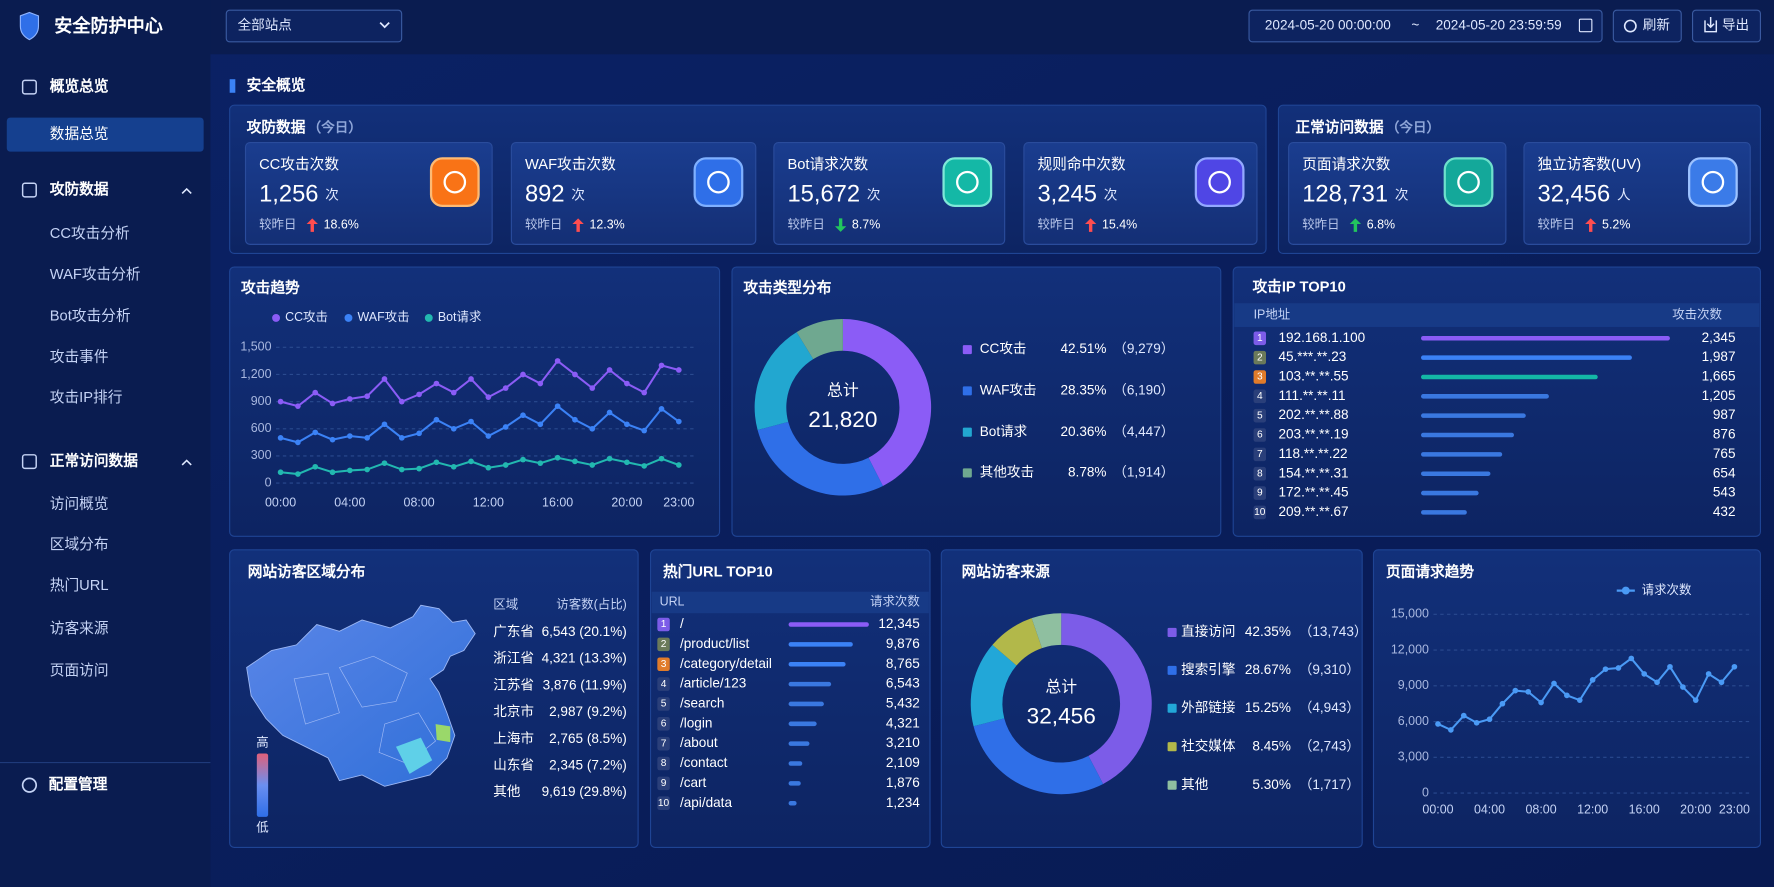 This screenshot has width=1774, height=887. Describe the element at coordinates (1719, 337) in the screenshot. I see `value-label: 2,345` at that location.